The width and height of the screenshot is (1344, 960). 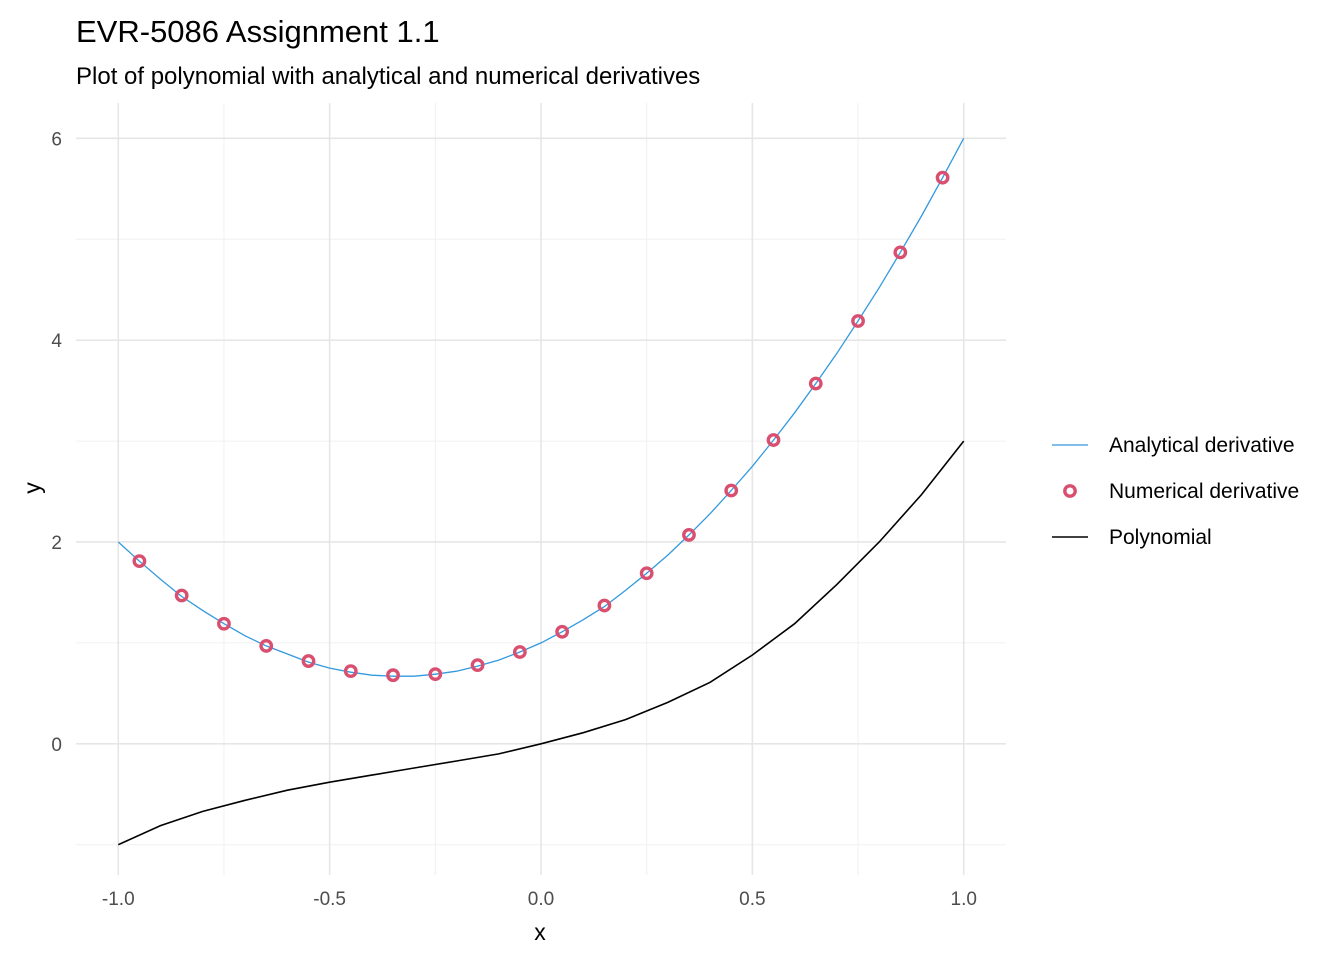 I want to click on y-tick-label: 6, so click(x=56, y=139).